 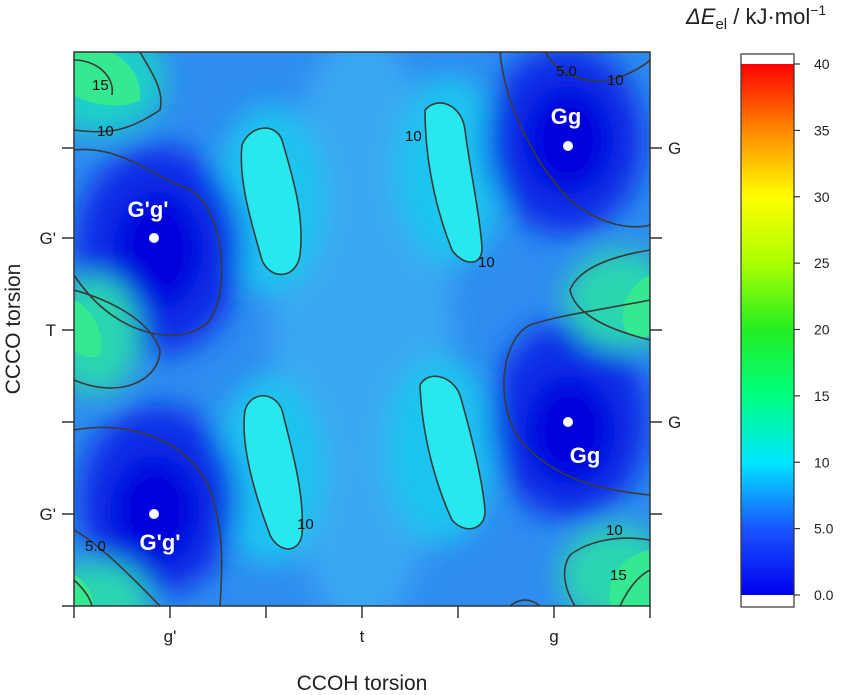 What do you see at coordinates (822, 330) in the screenshot?
I see `colorbar-tick-label: 20` at bounding box center [822, 330].